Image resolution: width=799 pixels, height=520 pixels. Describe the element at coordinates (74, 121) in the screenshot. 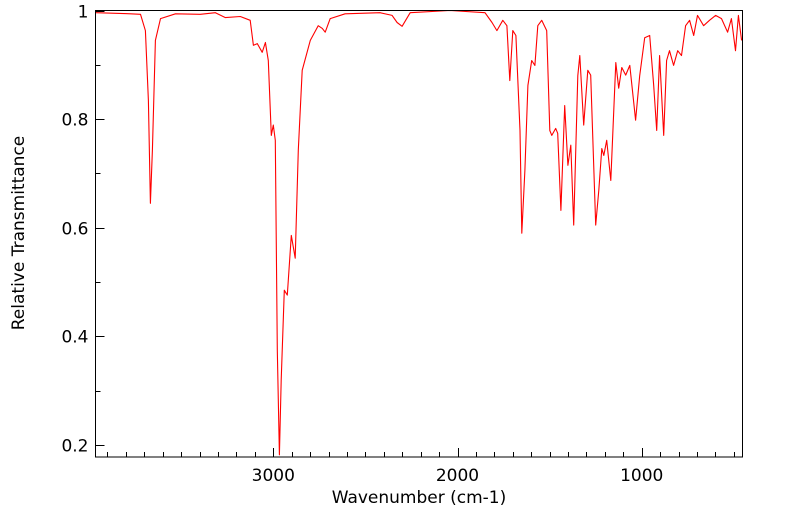

I see `y-tick-label: 0.8` at that location.